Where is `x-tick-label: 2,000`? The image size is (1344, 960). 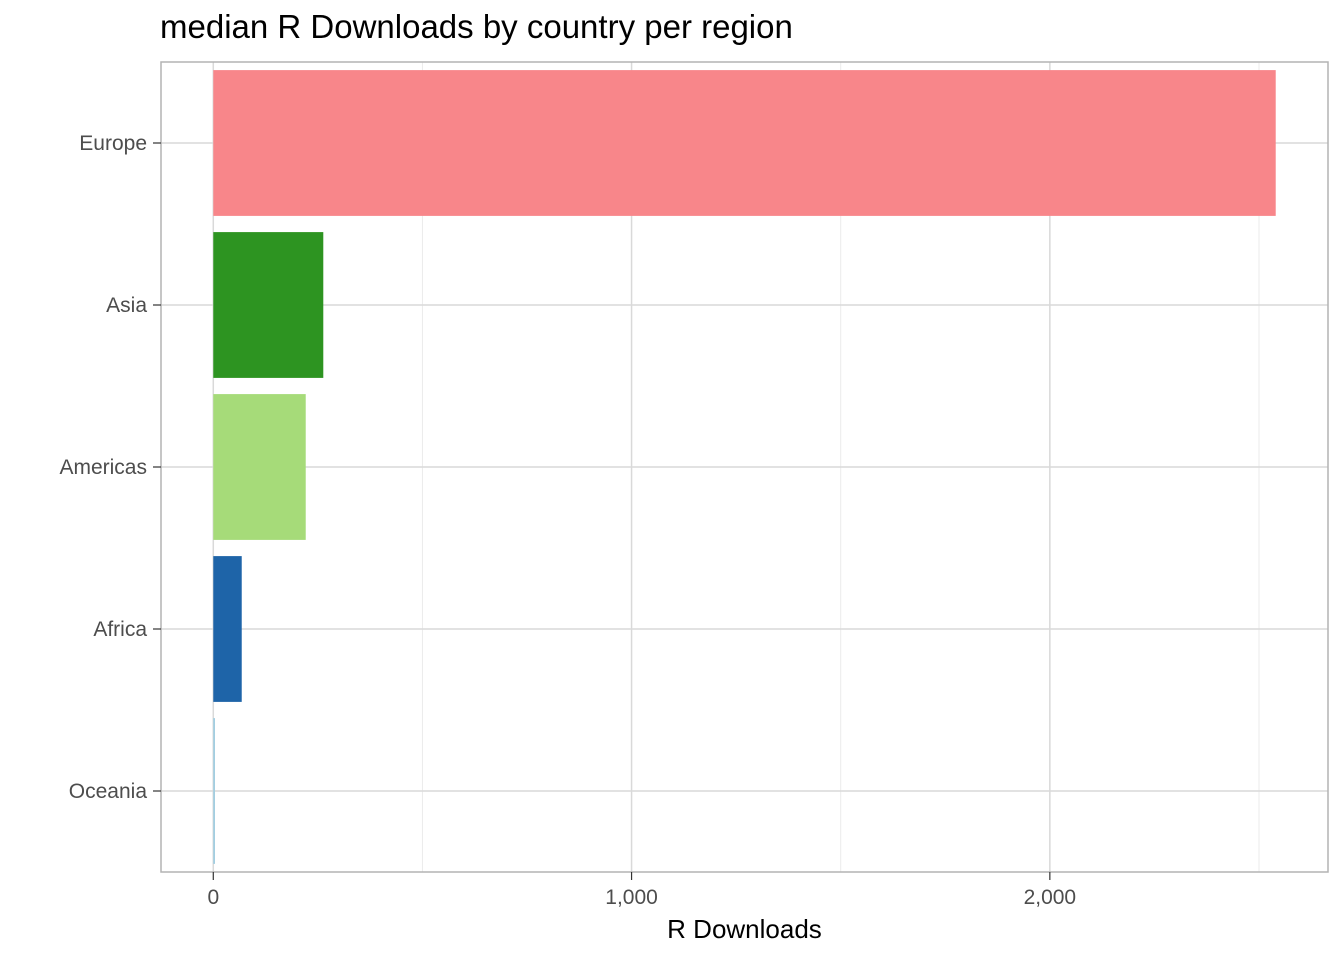
x-tick-label: 2,000 is located at coordinates (1050, 897).